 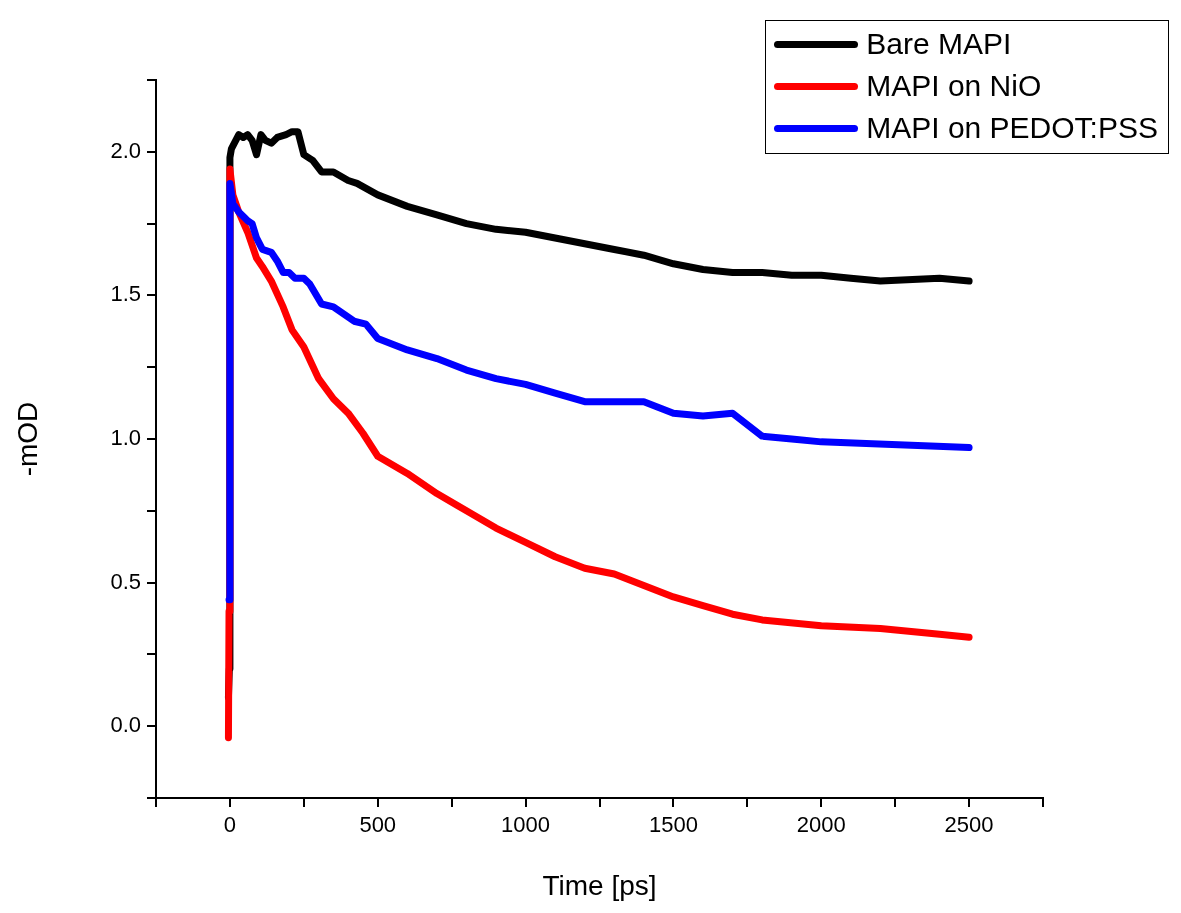 What do you see at coordinates (526, 825) in the screenshot?
I see `x-tick-label: 1000` at bounding box center [526, 825].